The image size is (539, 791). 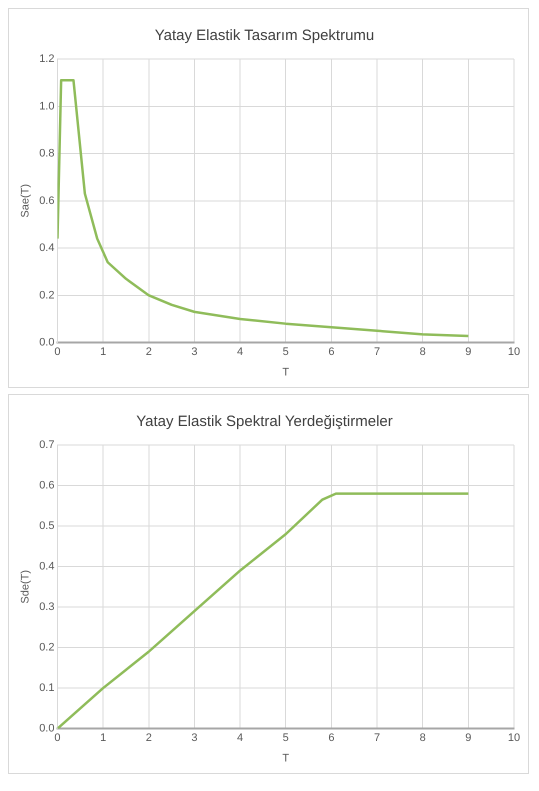 What do you see at coordinates (264, 421) in the screenshot?
I see `chart-title: Yatay Elastik Spektral Yerdeğiştirmeler` at bounding box center [264, 421].